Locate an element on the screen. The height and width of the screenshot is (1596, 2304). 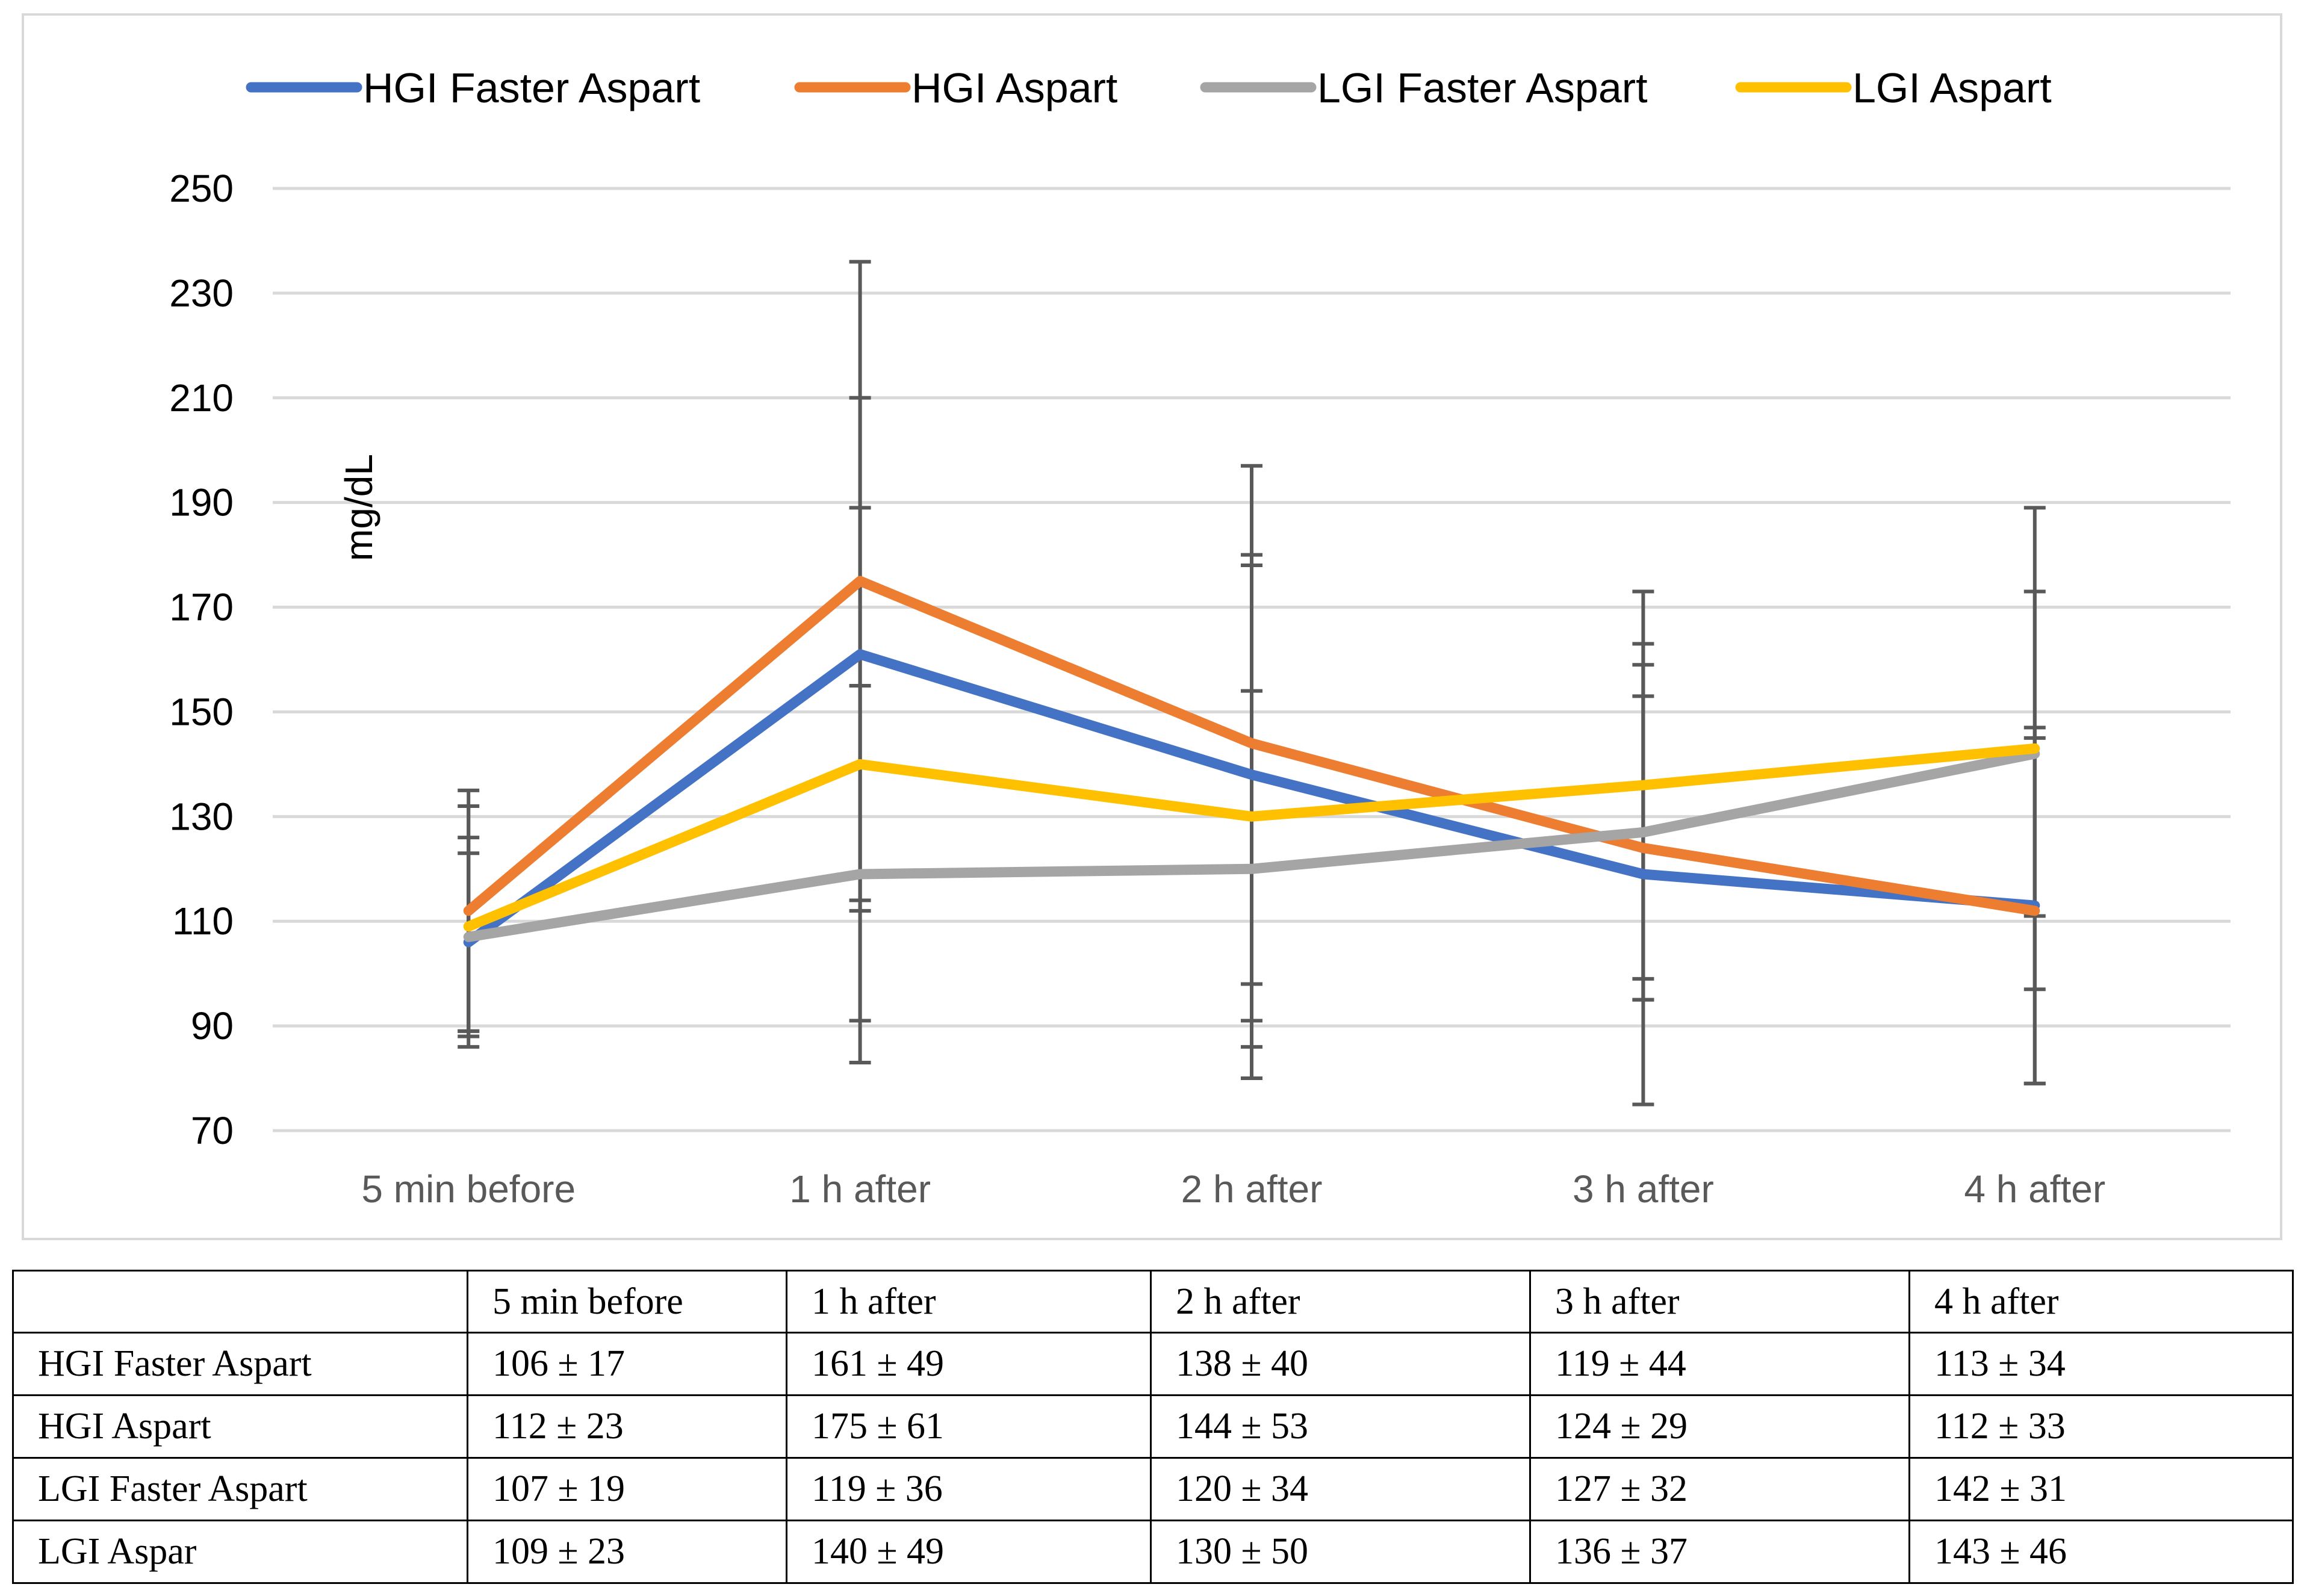
table-cell: 112 ± 23 is located at coordinates (627, 1426).